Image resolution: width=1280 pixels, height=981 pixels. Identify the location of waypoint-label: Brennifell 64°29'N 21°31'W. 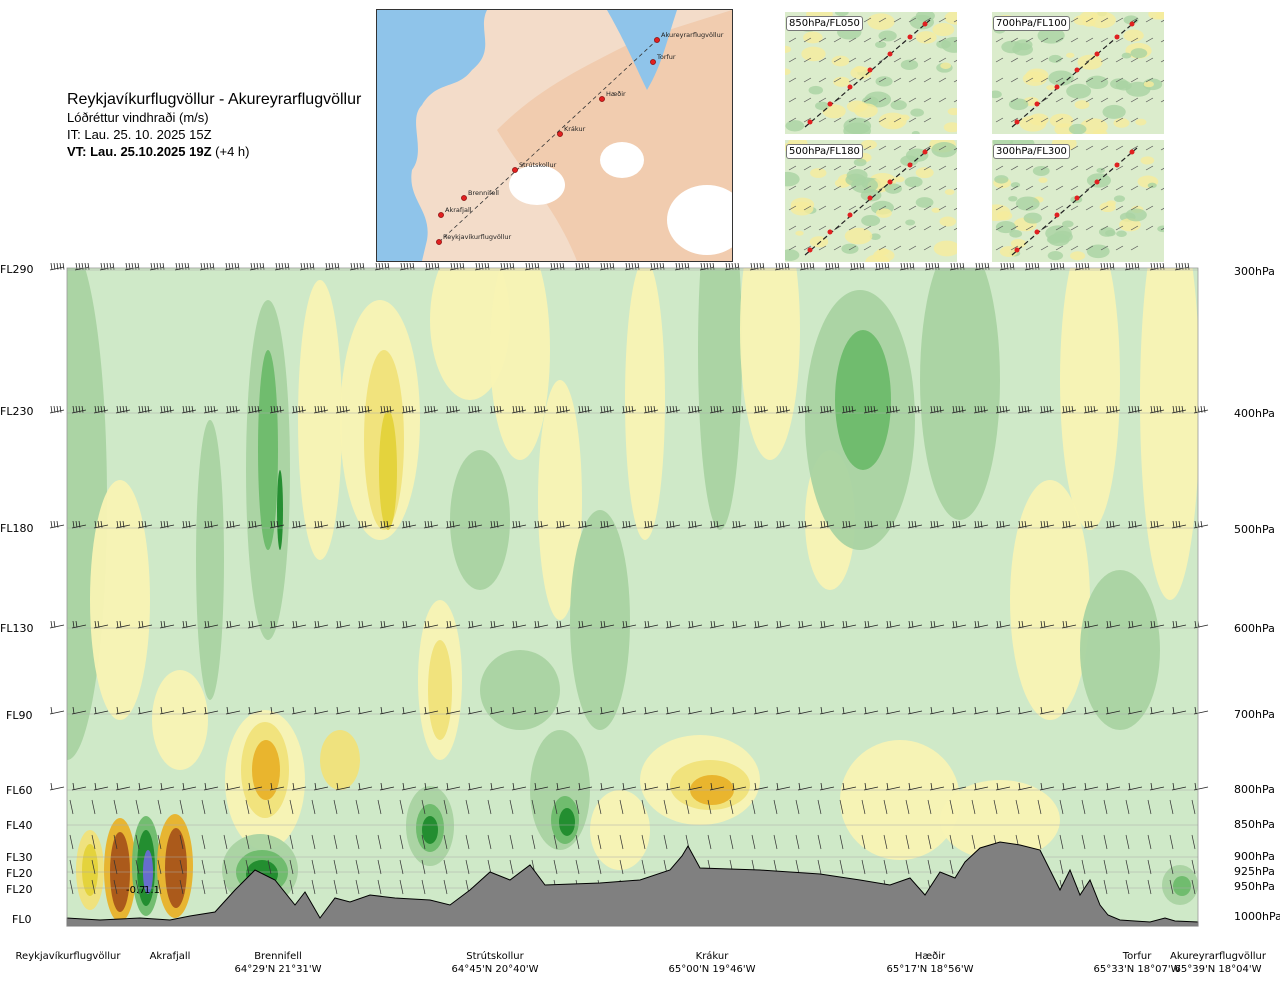
(278, 963).